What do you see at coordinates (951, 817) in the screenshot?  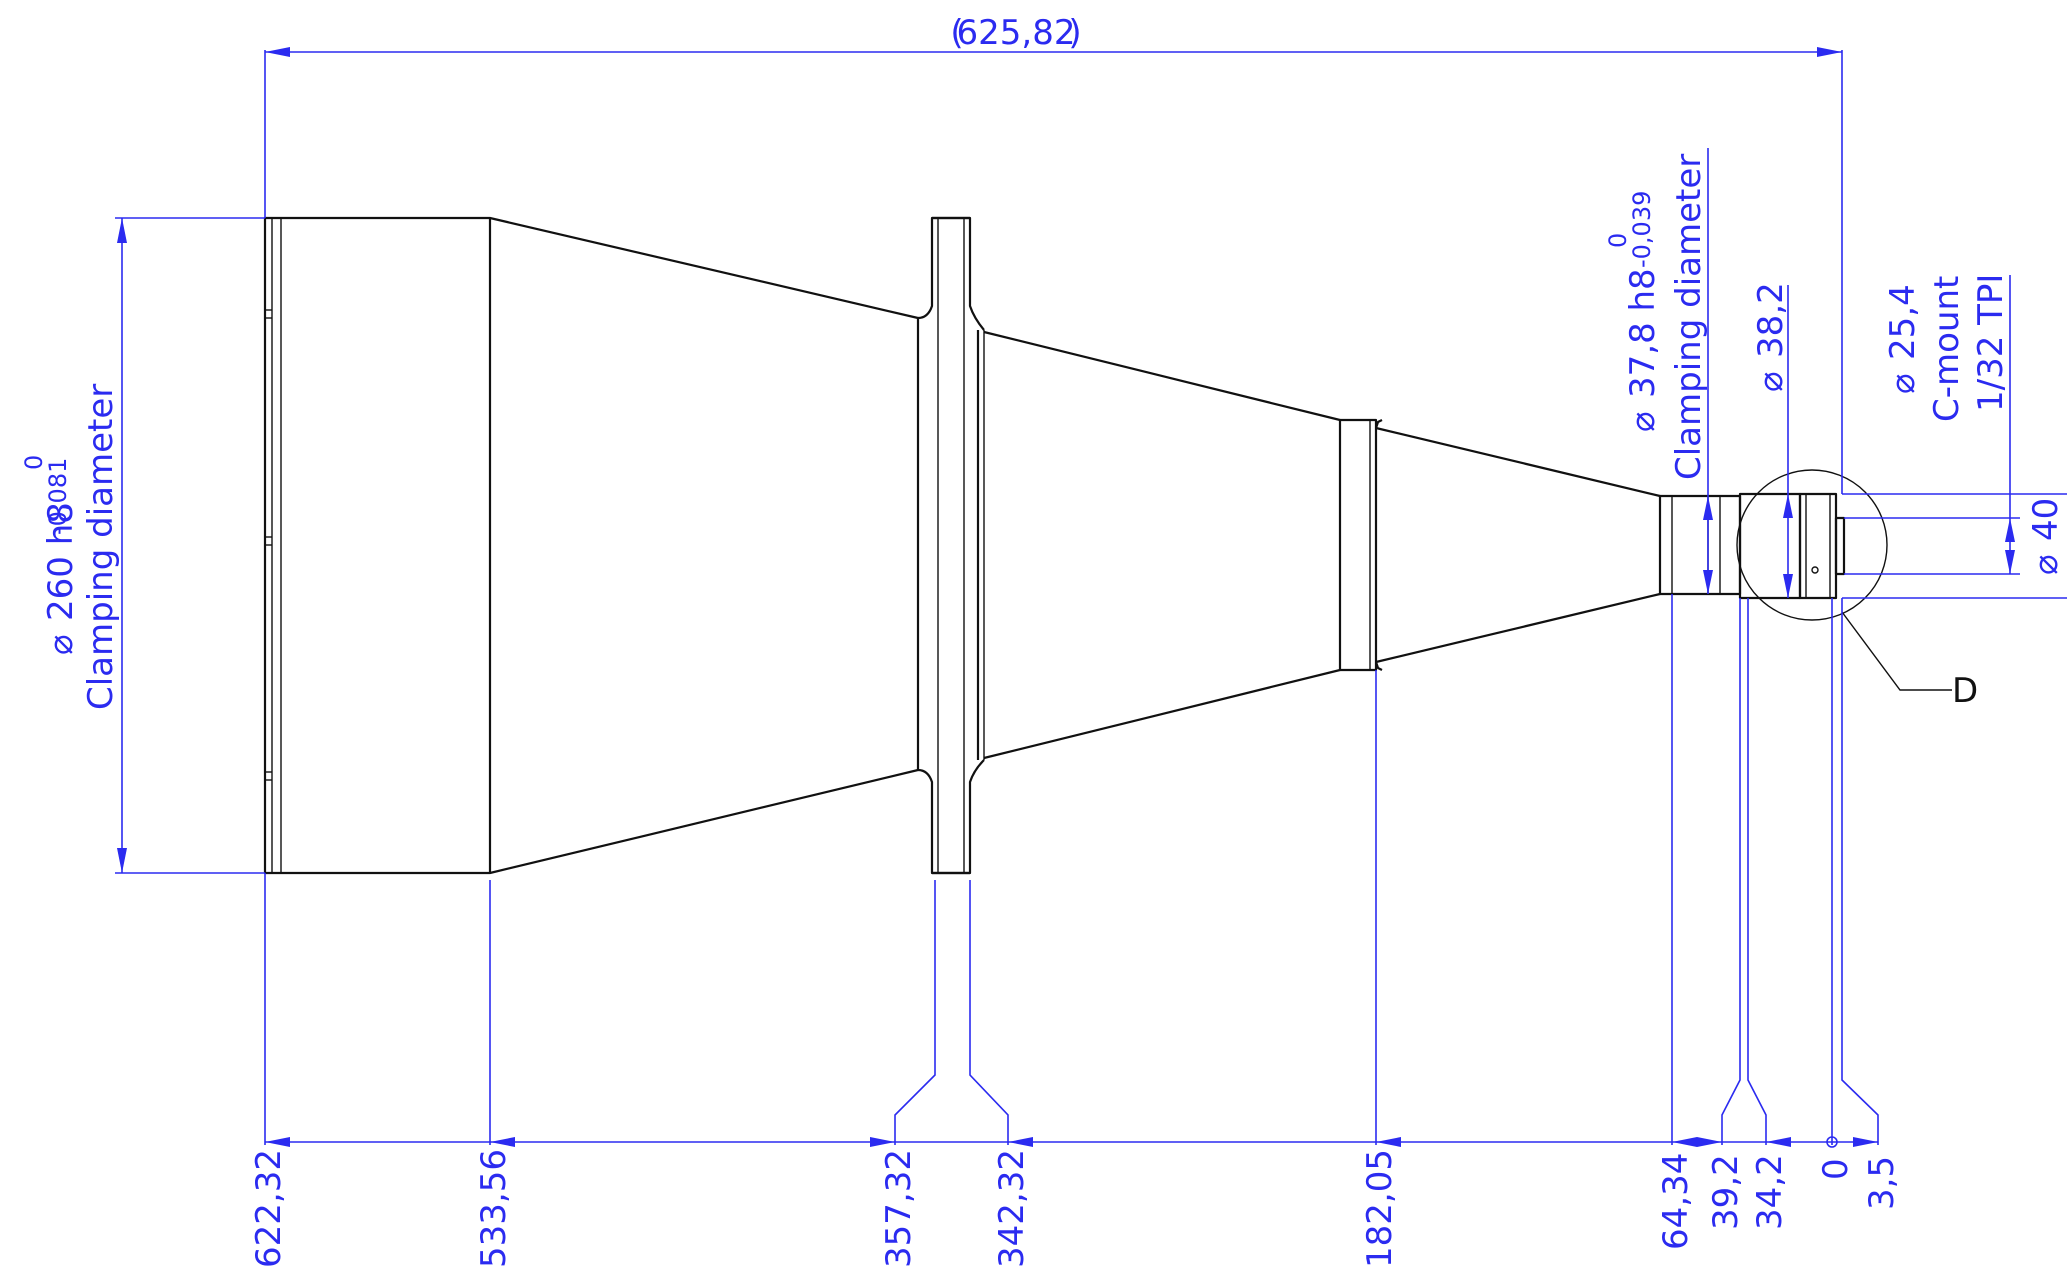 I see `flange-bottom` at bounding box center [951, 817].